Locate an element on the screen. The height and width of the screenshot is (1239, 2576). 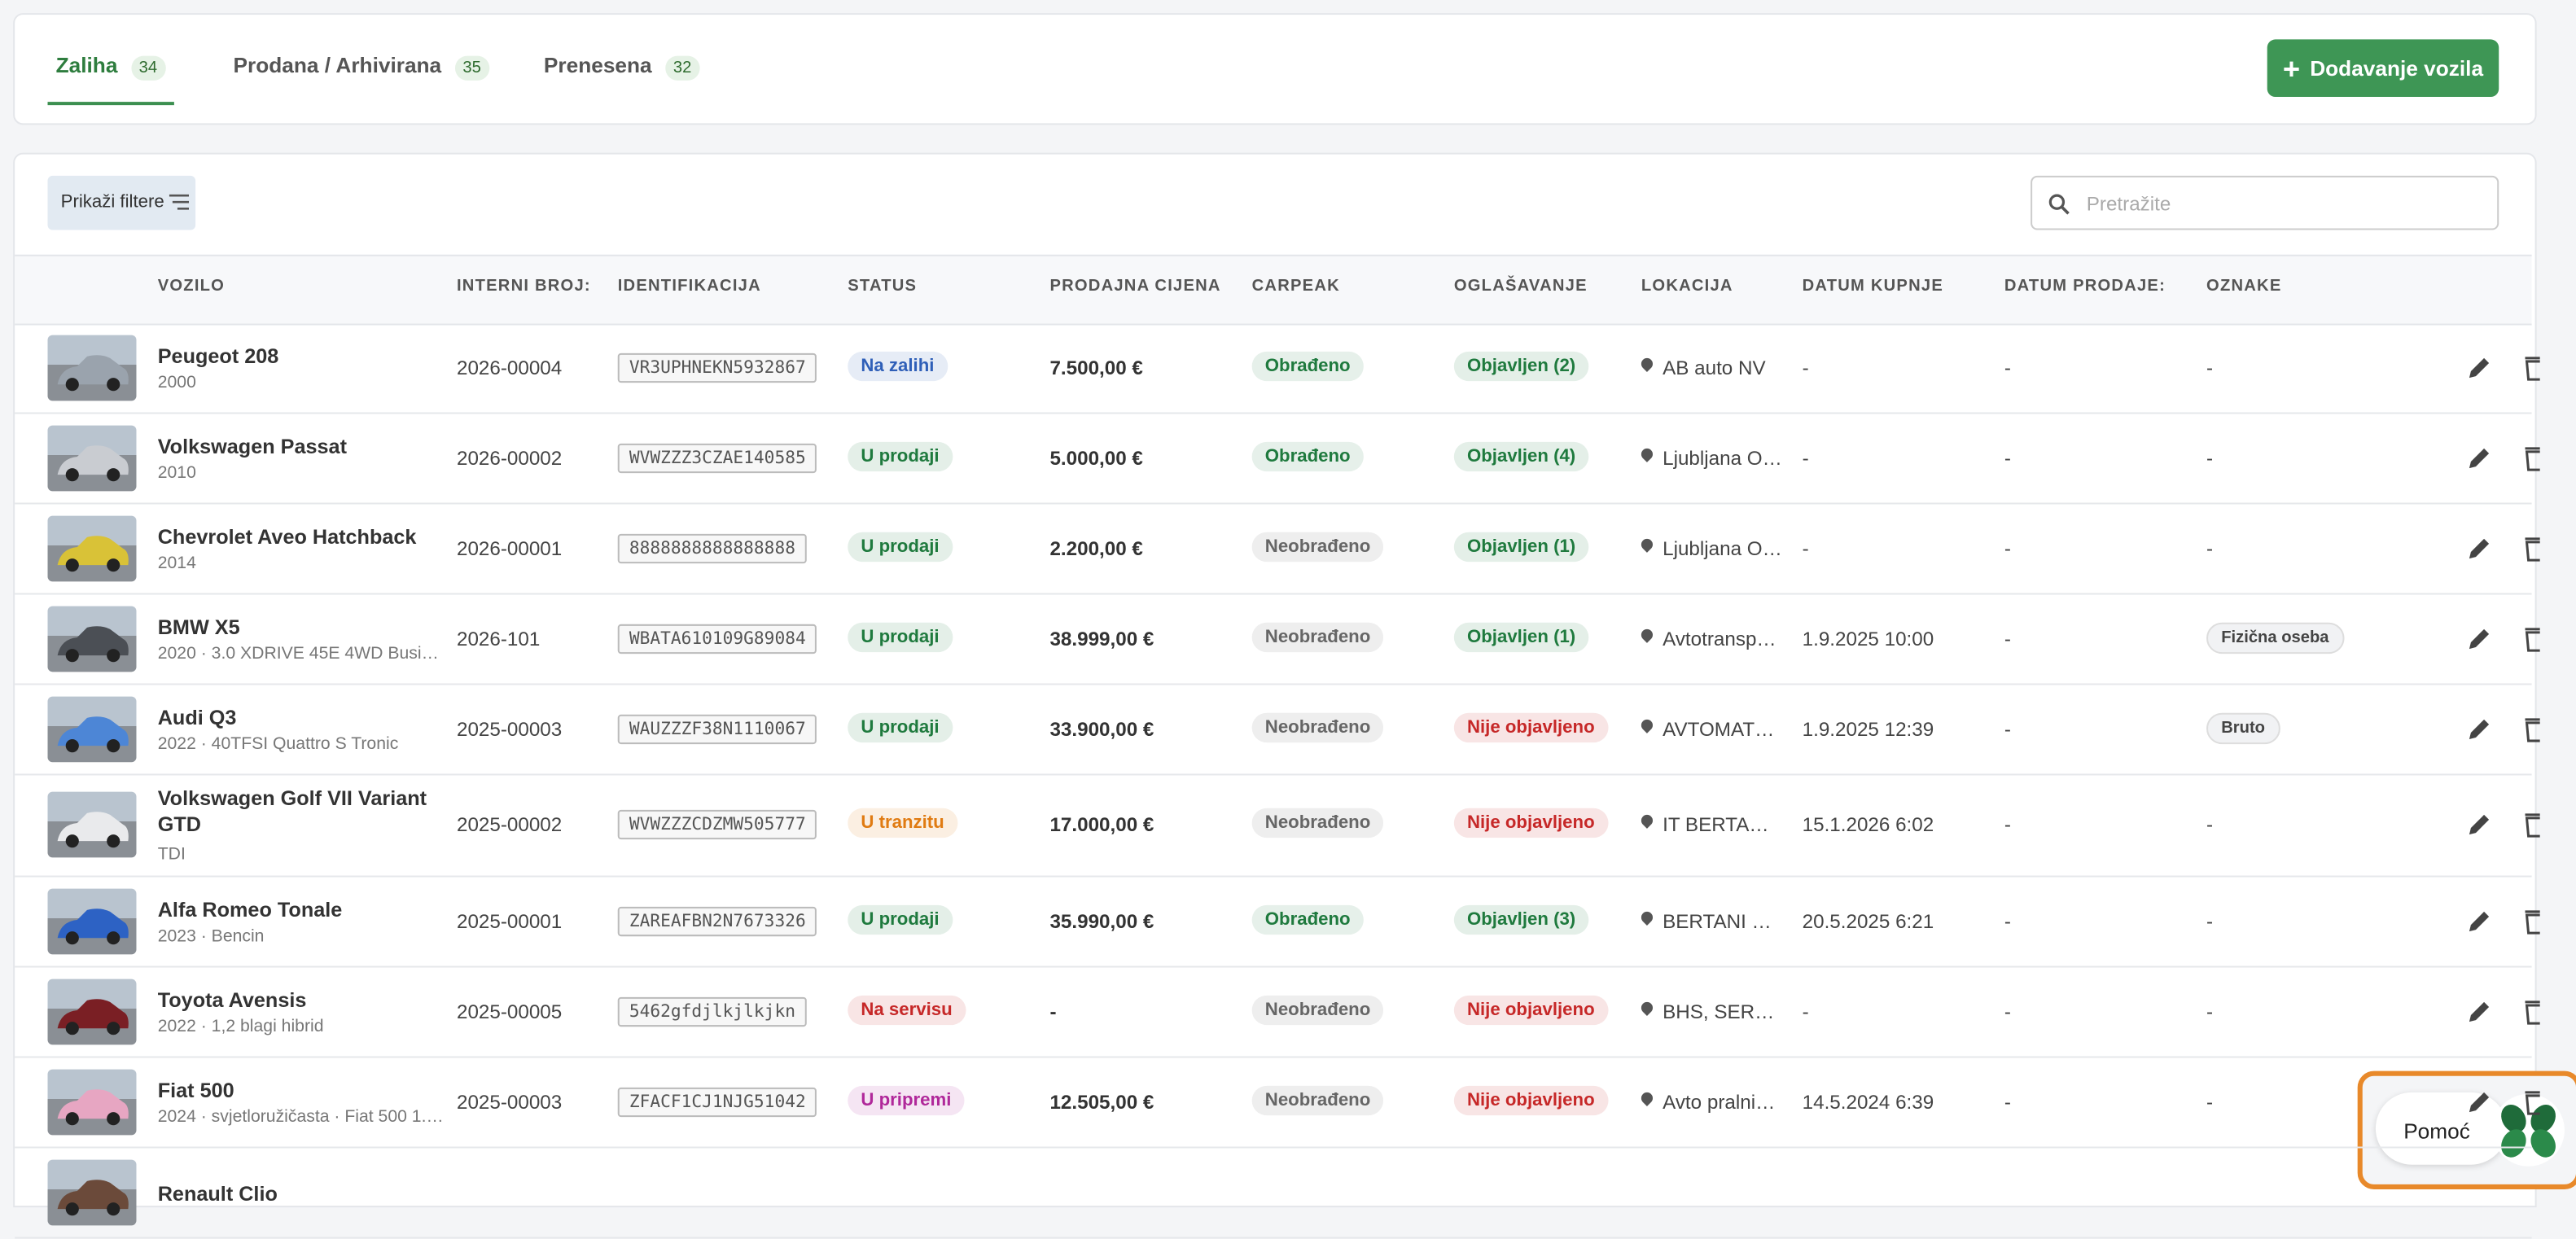
tab: Prenesena 32 is located at coordinates (622, 67).